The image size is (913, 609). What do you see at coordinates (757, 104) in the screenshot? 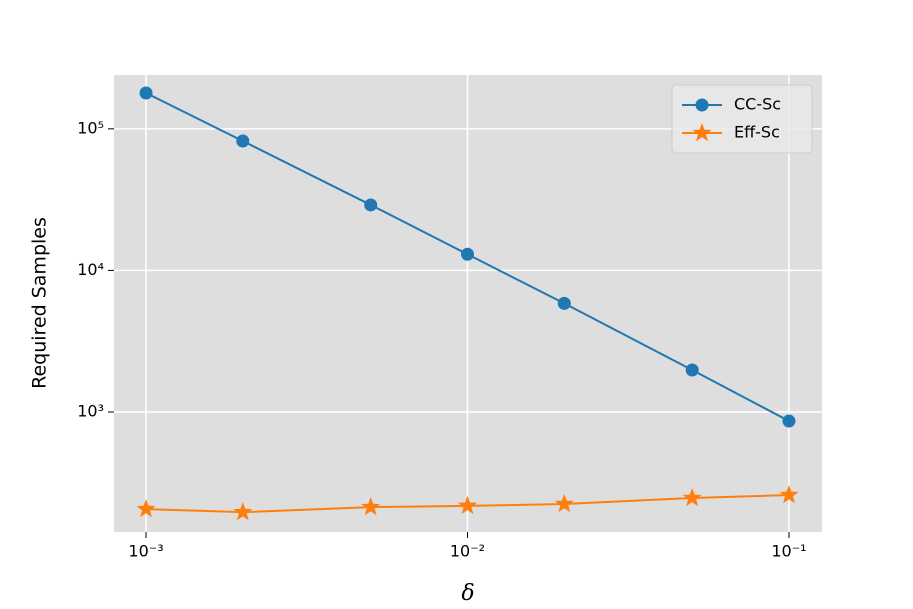
I see `legend-label: CC-Sc` at bounding box center [757, 104].